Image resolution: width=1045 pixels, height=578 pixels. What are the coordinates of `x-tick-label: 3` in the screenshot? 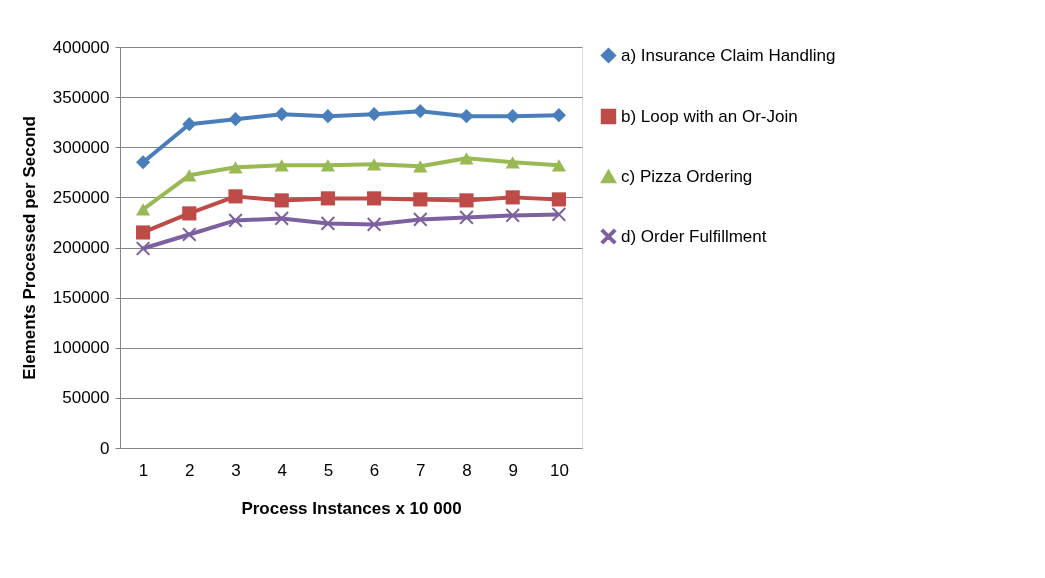 It's located at (236, 470).